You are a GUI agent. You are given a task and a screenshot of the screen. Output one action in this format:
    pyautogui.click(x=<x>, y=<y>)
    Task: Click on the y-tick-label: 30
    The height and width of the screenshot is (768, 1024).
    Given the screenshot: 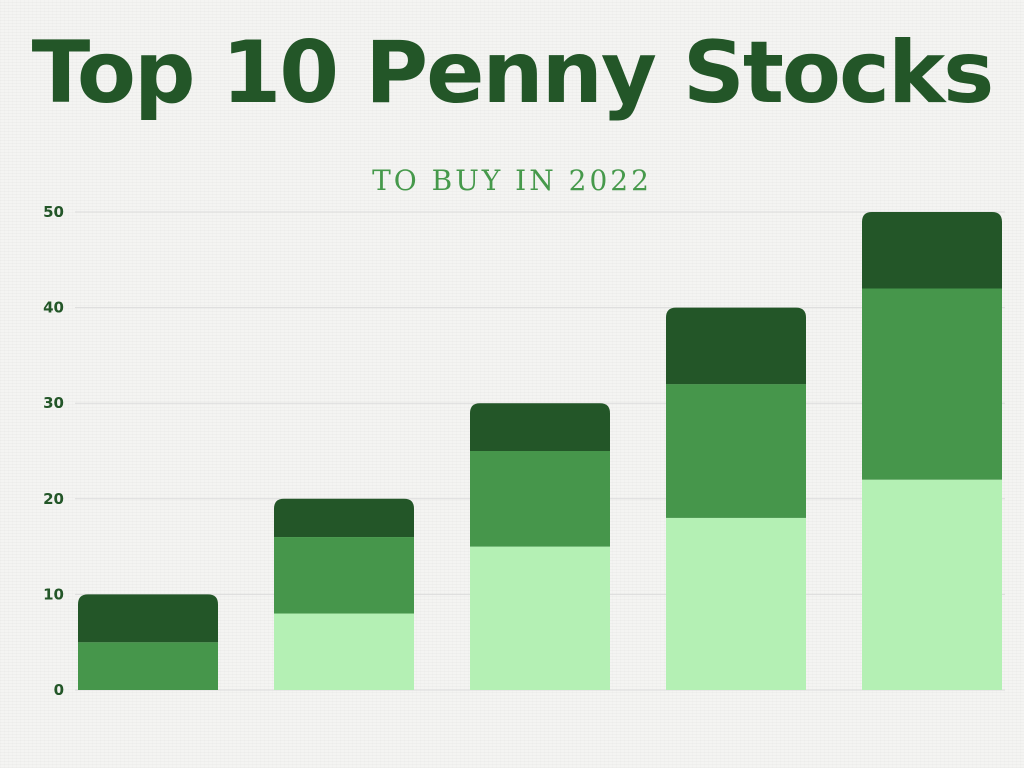 What is the action you would take?
    pyautogui.click(x=53, y=403)
    